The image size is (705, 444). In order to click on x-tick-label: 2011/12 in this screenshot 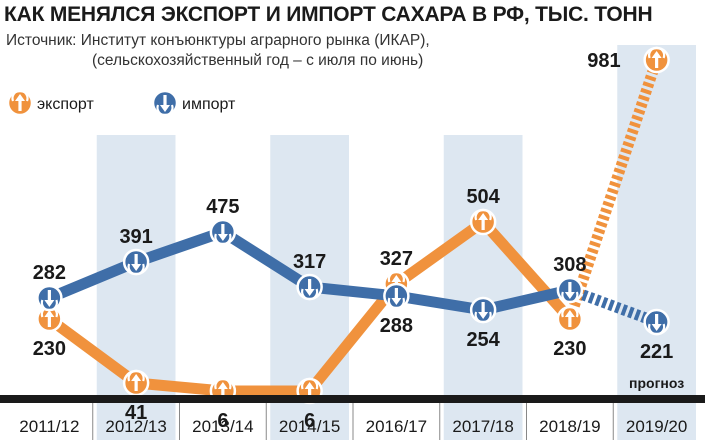, I will do `click(49, 426)`.